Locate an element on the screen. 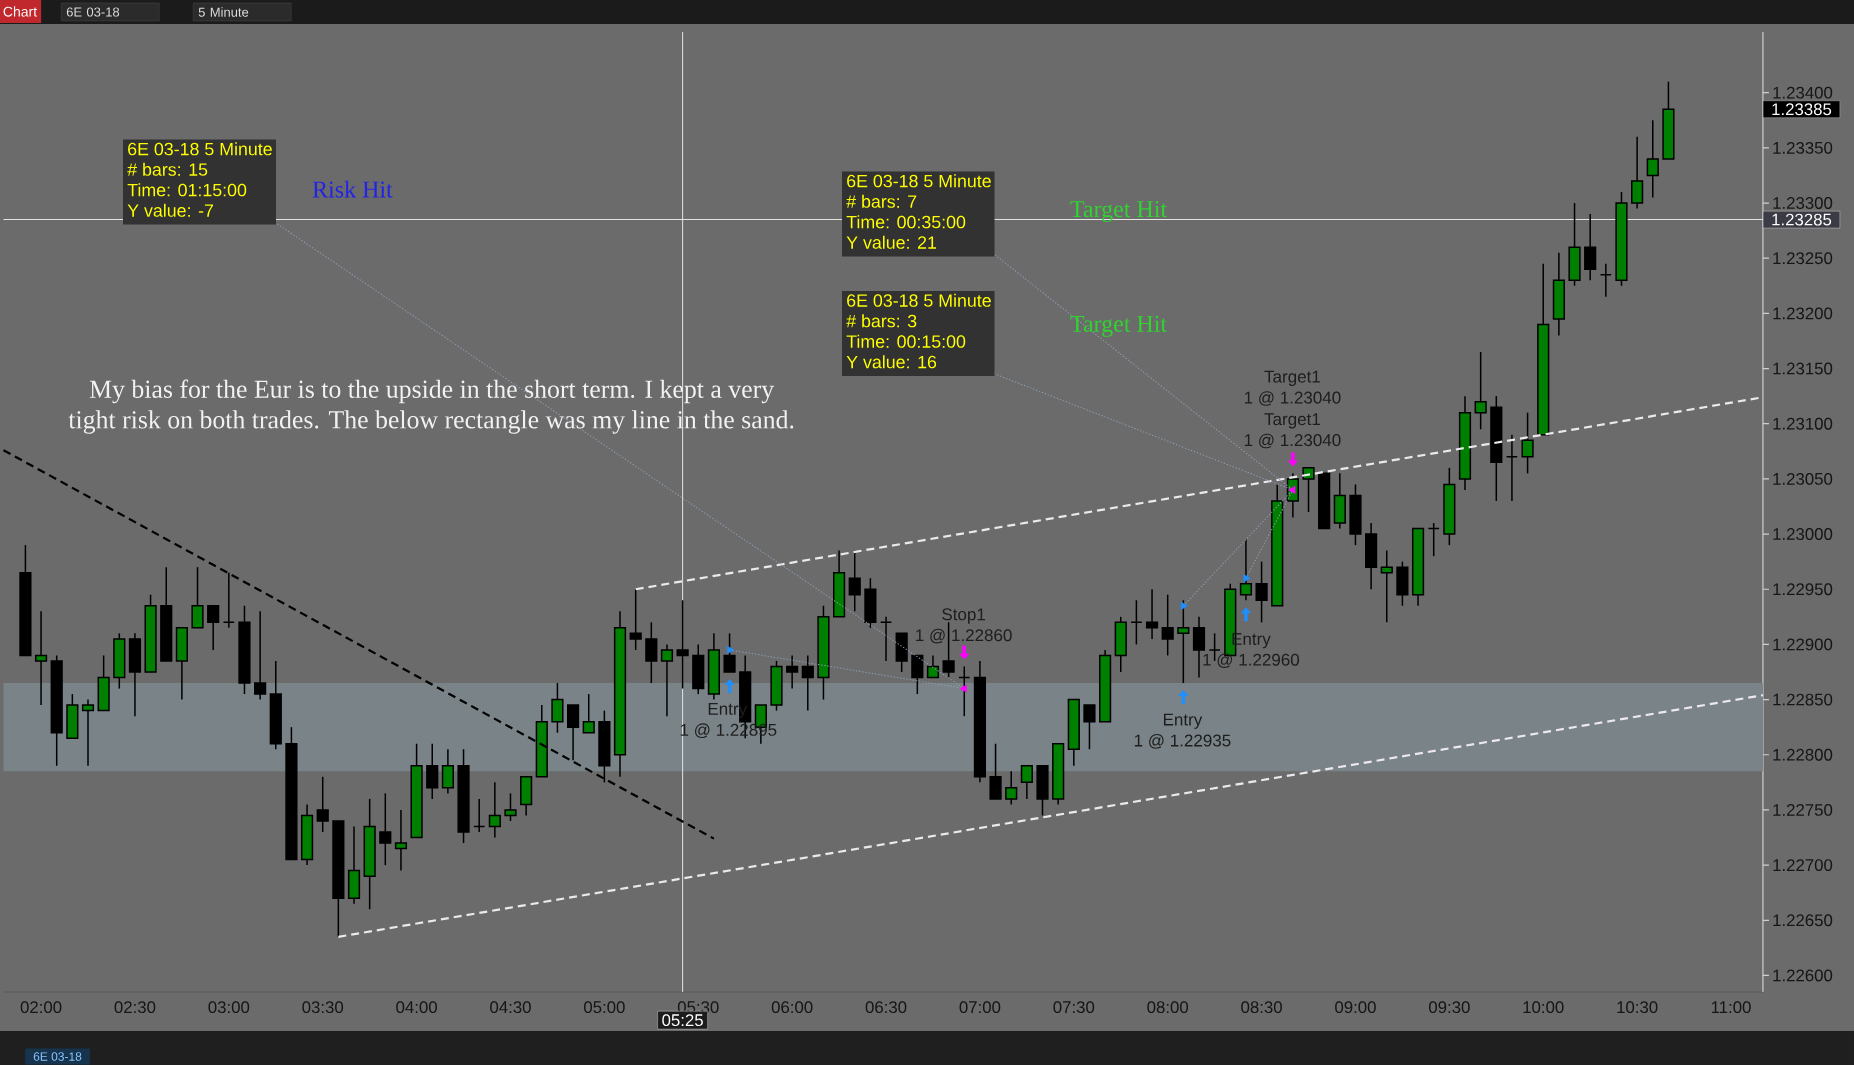 The height and width of the screenshot is (1065, 1854). x-tick-label: 10:30 is located at coordinates (1637, 1007).